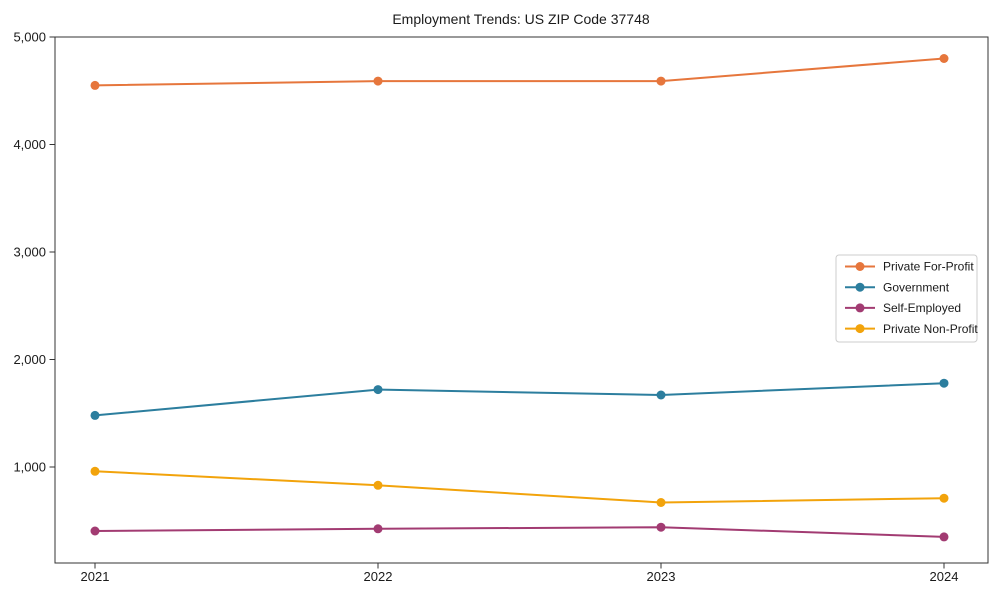 This screenshot has width=1000, height=600. I want to click on series-line-government, so click(519, 399).